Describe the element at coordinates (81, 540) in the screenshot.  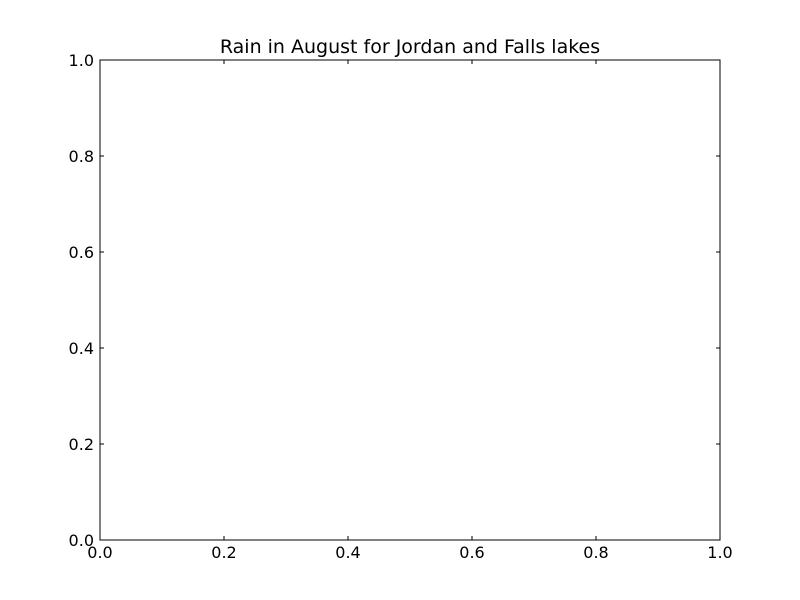
I see `y-tick-label: 0.0` at that location.